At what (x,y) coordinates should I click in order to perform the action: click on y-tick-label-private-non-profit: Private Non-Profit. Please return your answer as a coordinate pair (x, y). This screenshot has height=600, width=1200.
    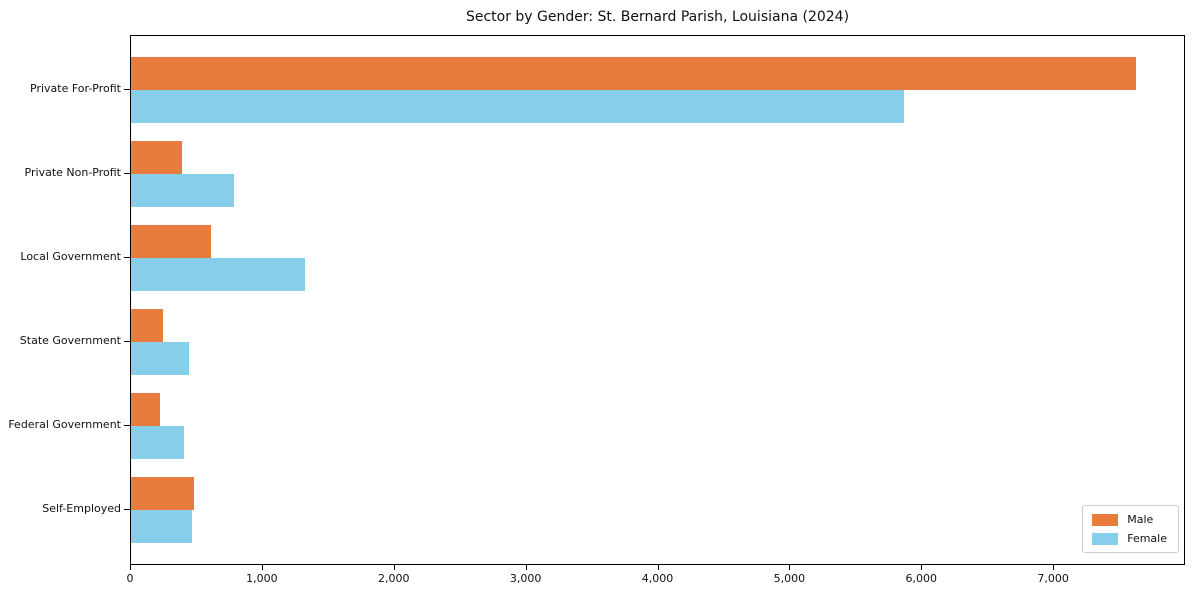
    Looking at the image, I should click on (72, 172).